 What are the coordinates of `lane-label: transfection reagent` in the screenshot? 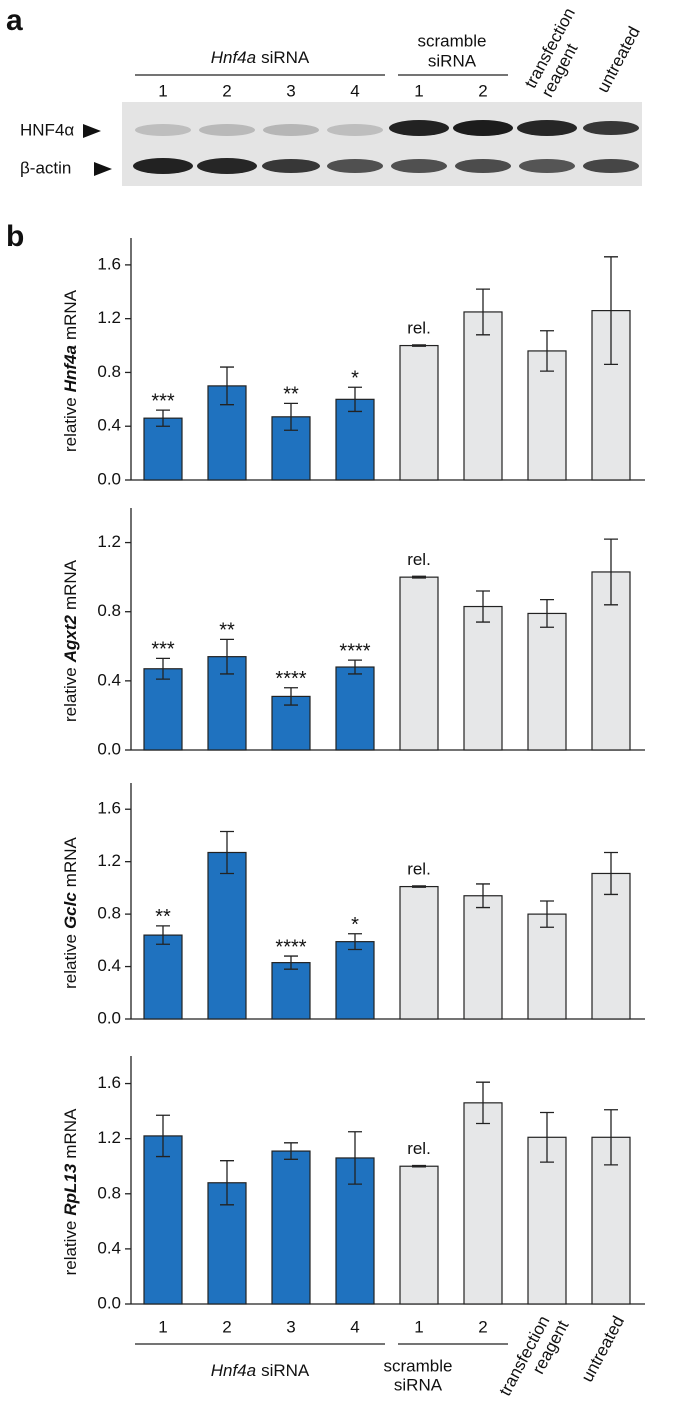 It's located at (559, 51).